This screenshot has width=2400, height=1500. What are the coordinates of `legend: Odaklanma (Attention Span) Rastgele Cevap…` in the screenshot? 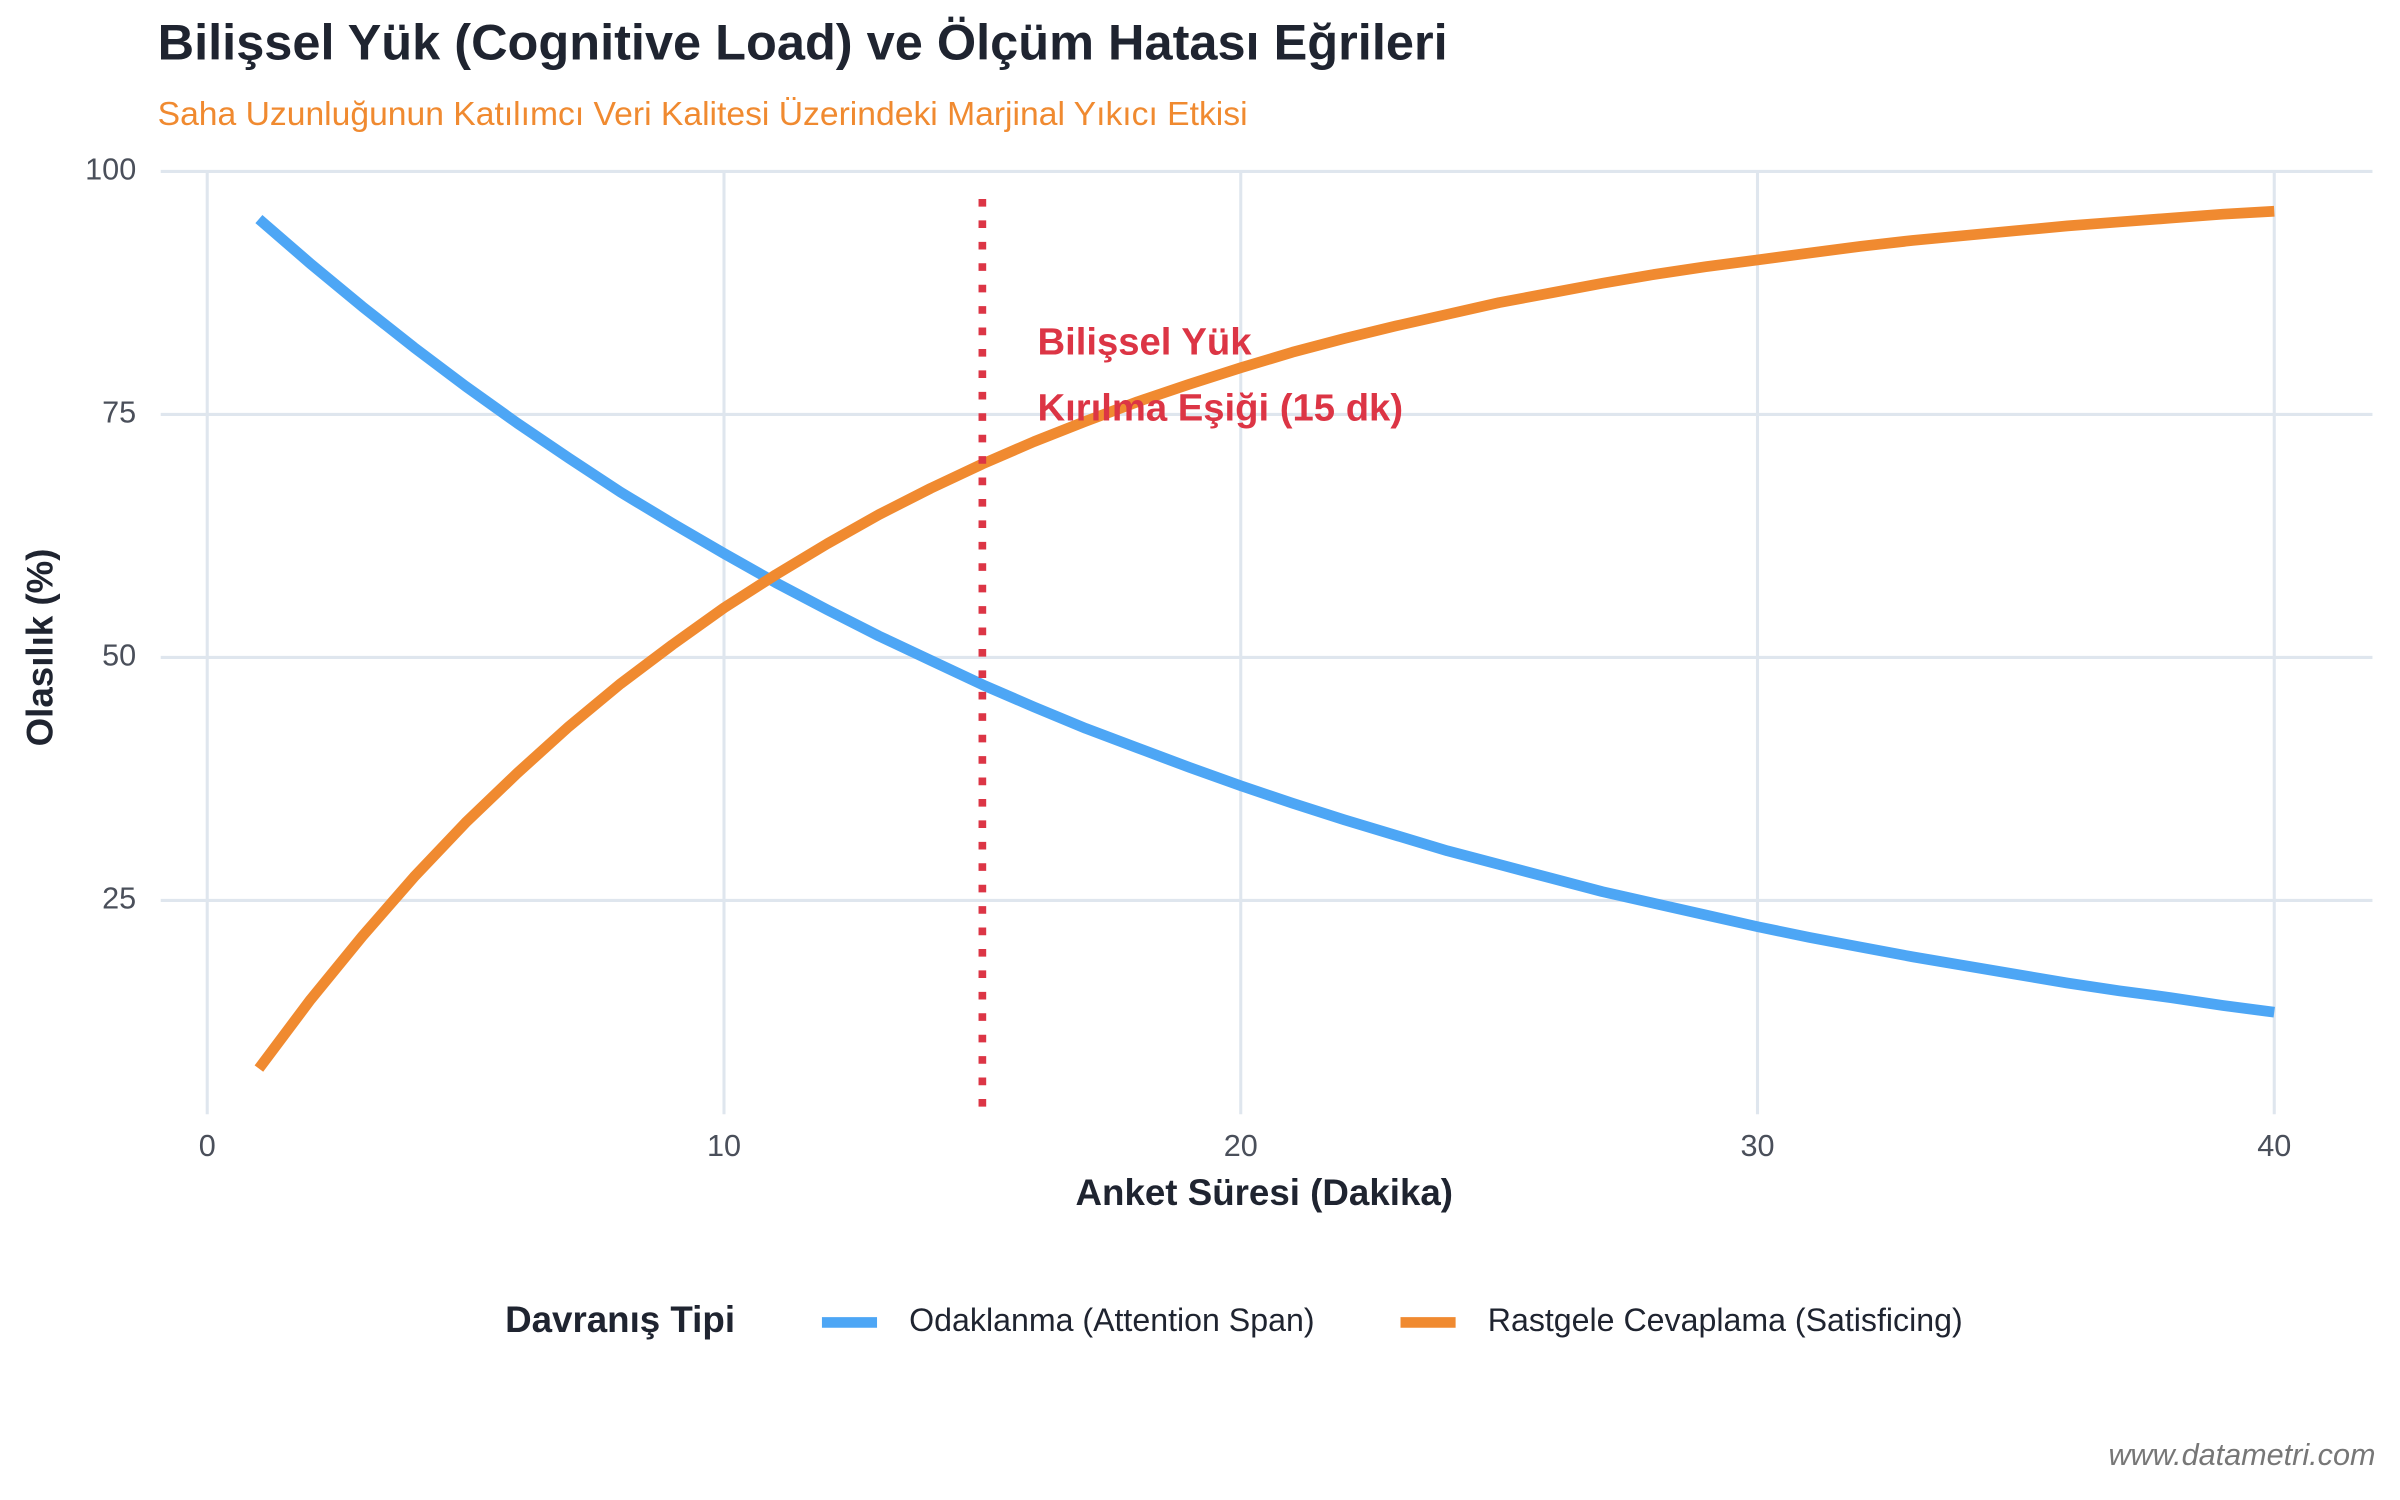 It's located at (1392, 1320).